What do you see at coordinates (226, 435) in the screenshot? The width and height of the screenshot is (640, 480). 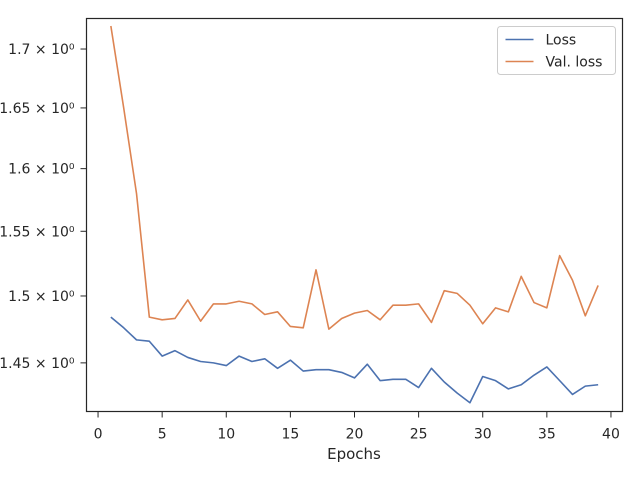 I see `x-tick-label: 10` at bounding box center [226, 435].